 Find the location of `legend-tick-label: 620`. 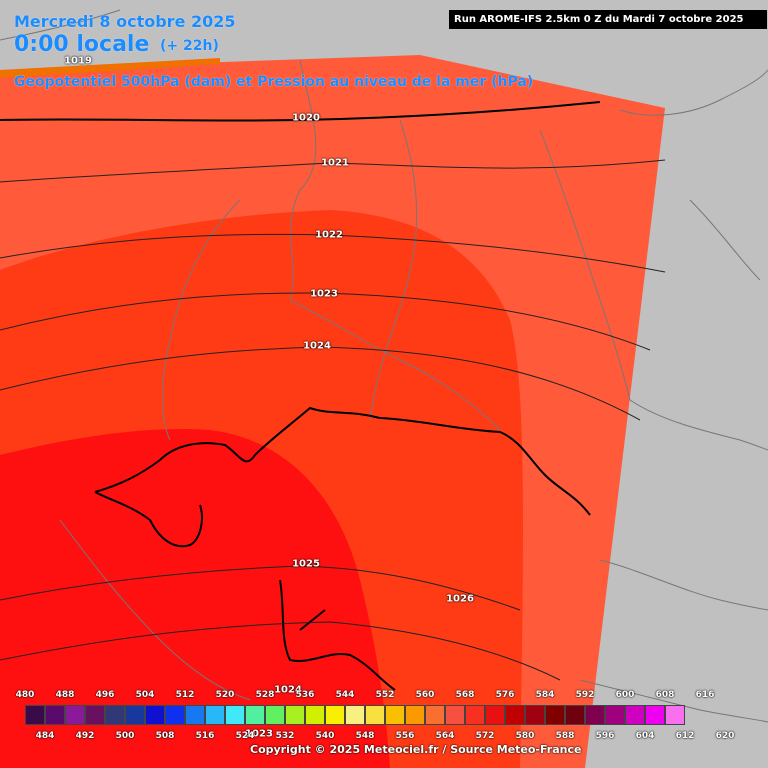

legend-tick-label: 620 is located at coordinates (725, 736).